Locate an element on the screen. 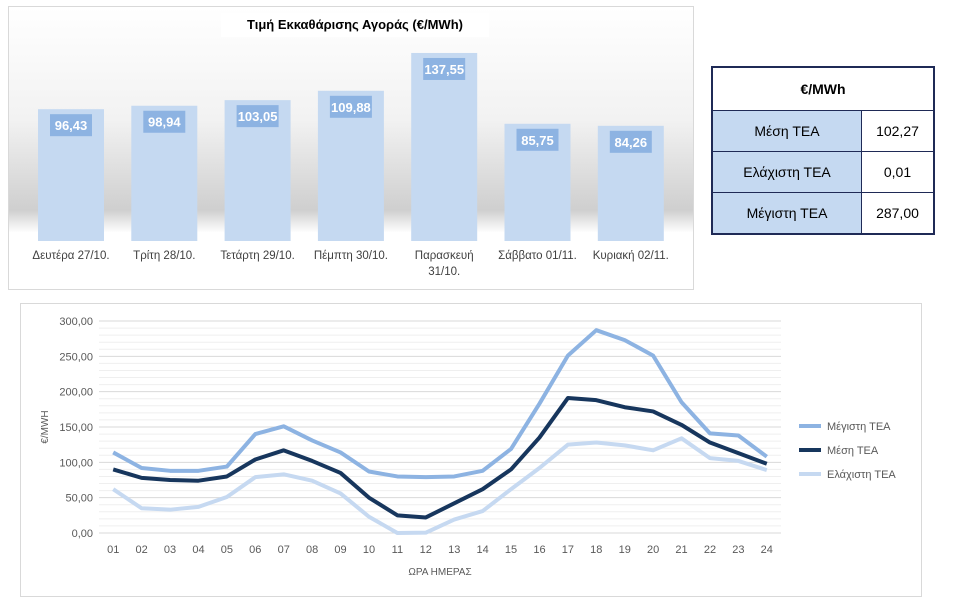 The image size is (954, 607). data-label: 84,26 is located at coordinates (631, 142).